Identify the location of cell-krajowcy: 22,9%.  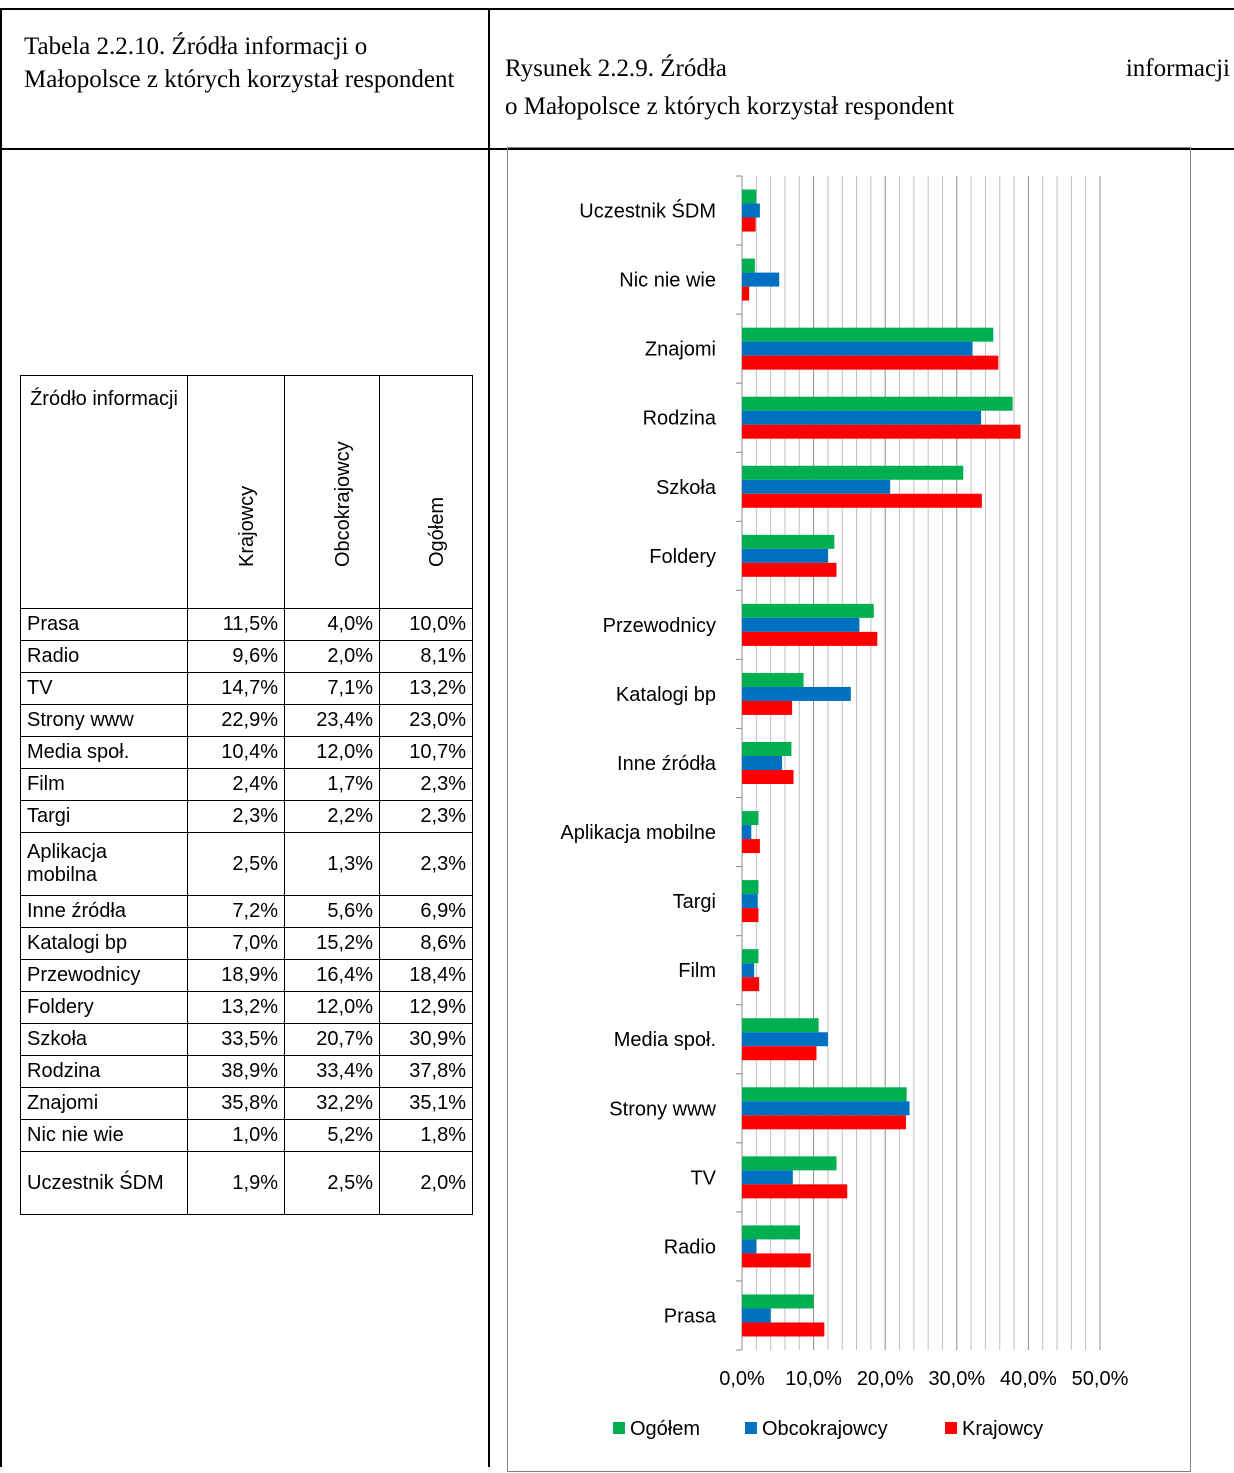
(236, 720).